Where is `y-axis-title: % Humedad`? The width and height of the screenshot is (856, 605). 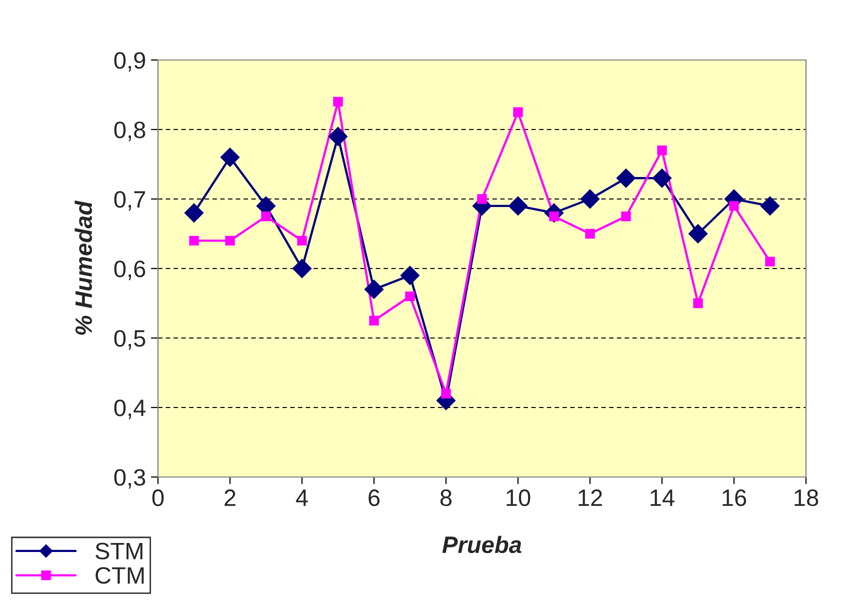
y-axis-title: % Humedad is located at coordinates (83, 267).